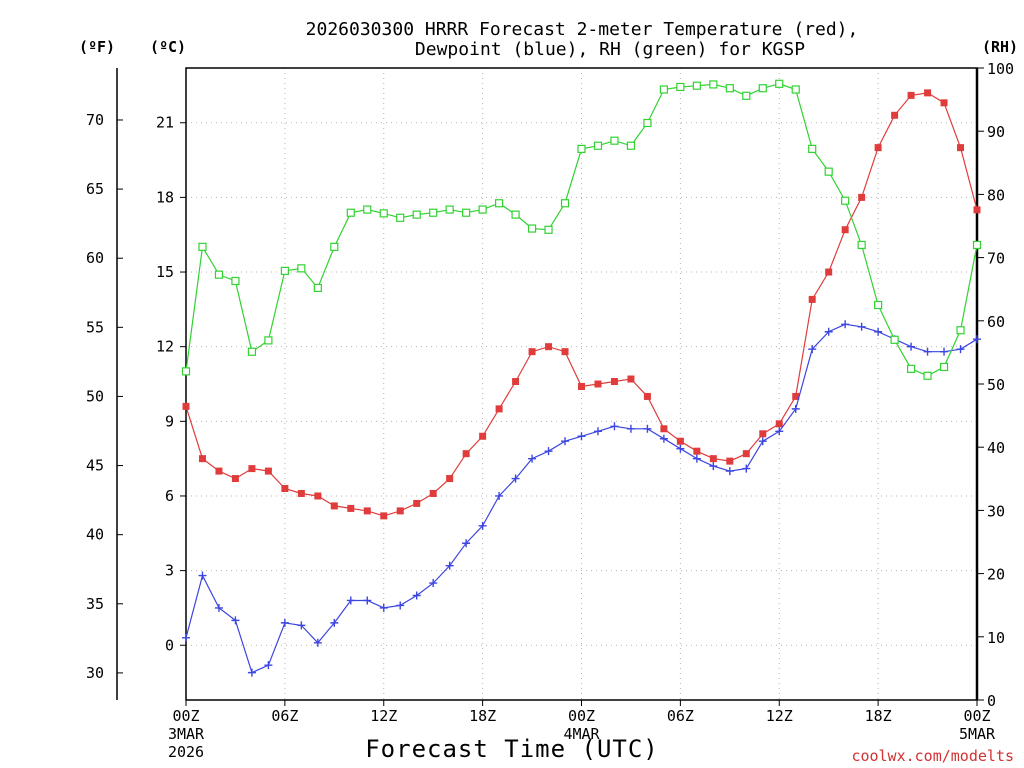  Describe the element at coordinates (169, 645) in the screenshot. I see `celsius-tick-label: 0` at that location.